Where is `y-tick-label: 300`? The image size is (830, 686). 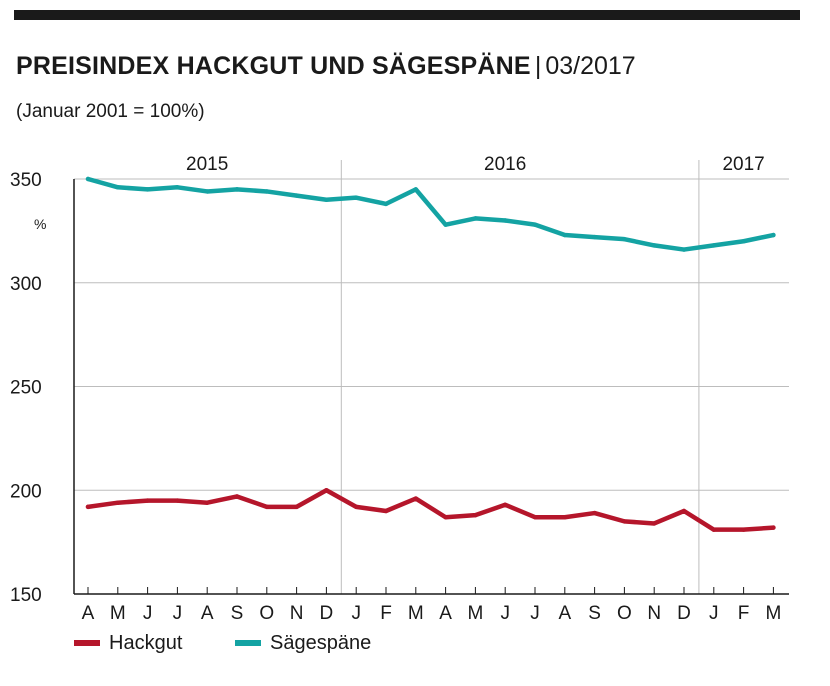
y-tick-label: 300 is located at coordinates (26, 284).